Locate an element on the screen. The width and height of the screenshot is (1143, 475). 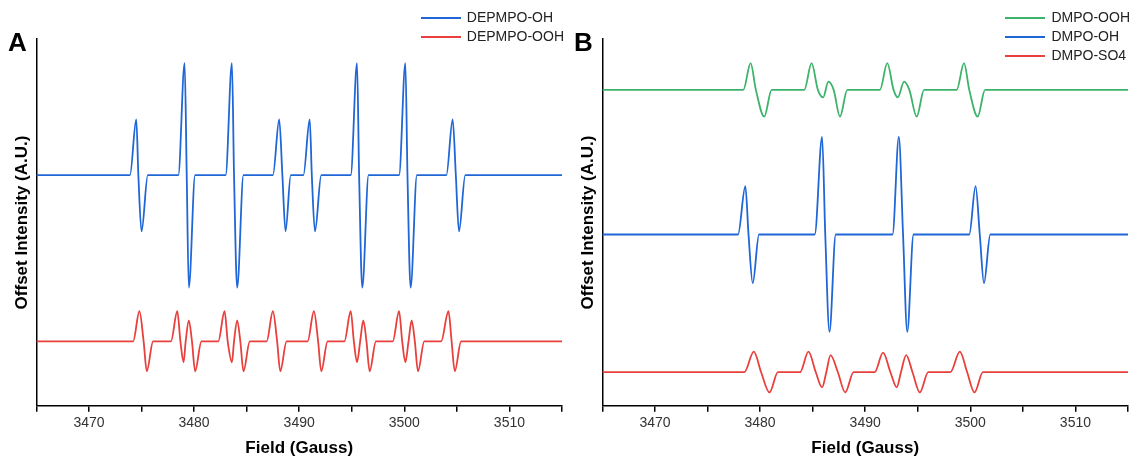
legend-label: DMPO-OH is located at coordinates (1085, 36).